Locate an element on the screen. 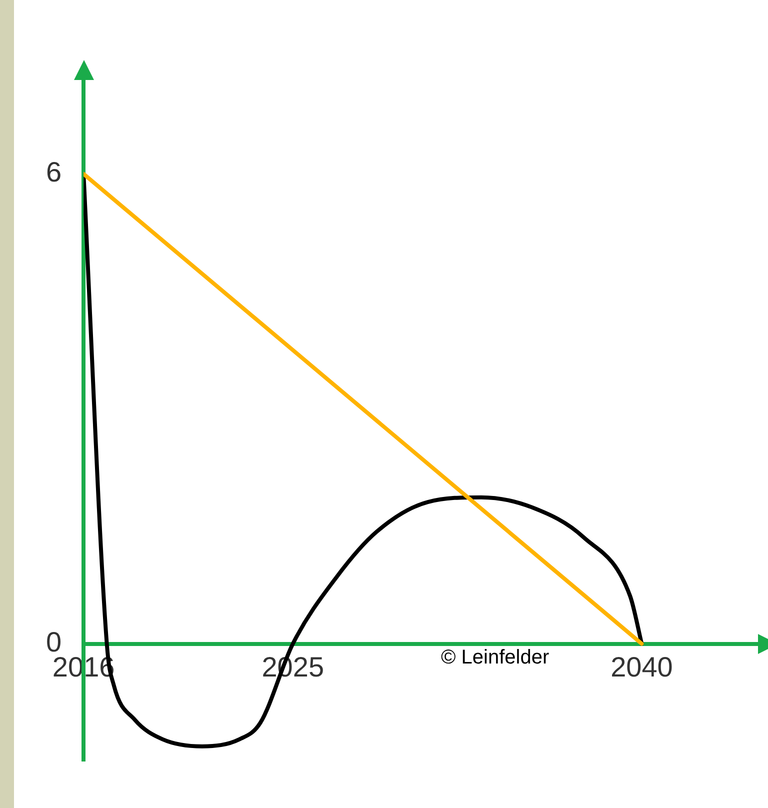  y-tick-label: 6 is located at coordinates (54, 172).